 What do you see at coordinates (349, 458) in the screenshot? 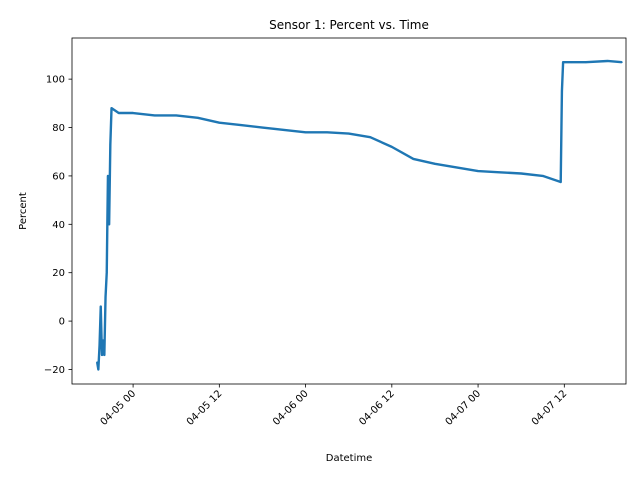
I see `x-axis-label: Datetime` at bounding box center [349, 458].